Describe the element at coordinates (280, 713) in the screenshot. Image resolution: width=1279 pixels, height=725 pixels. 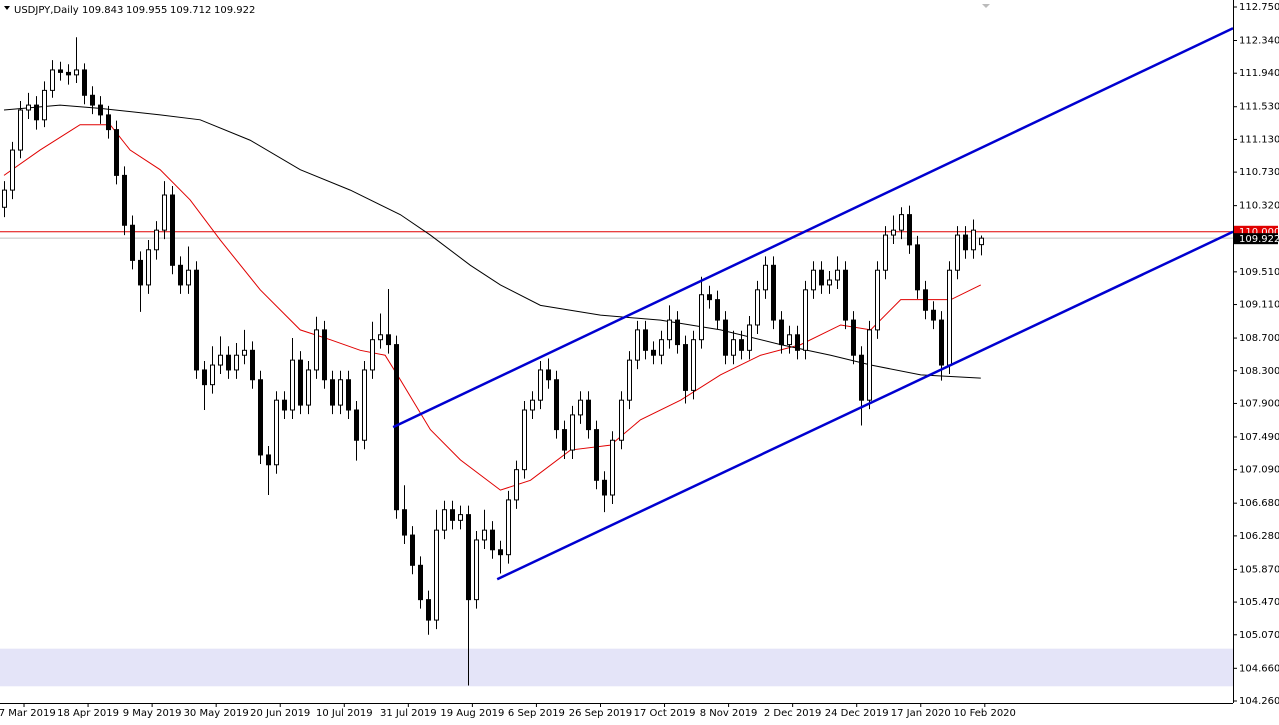
I see `x-tick-label: 20 Jun 2019` at that location.